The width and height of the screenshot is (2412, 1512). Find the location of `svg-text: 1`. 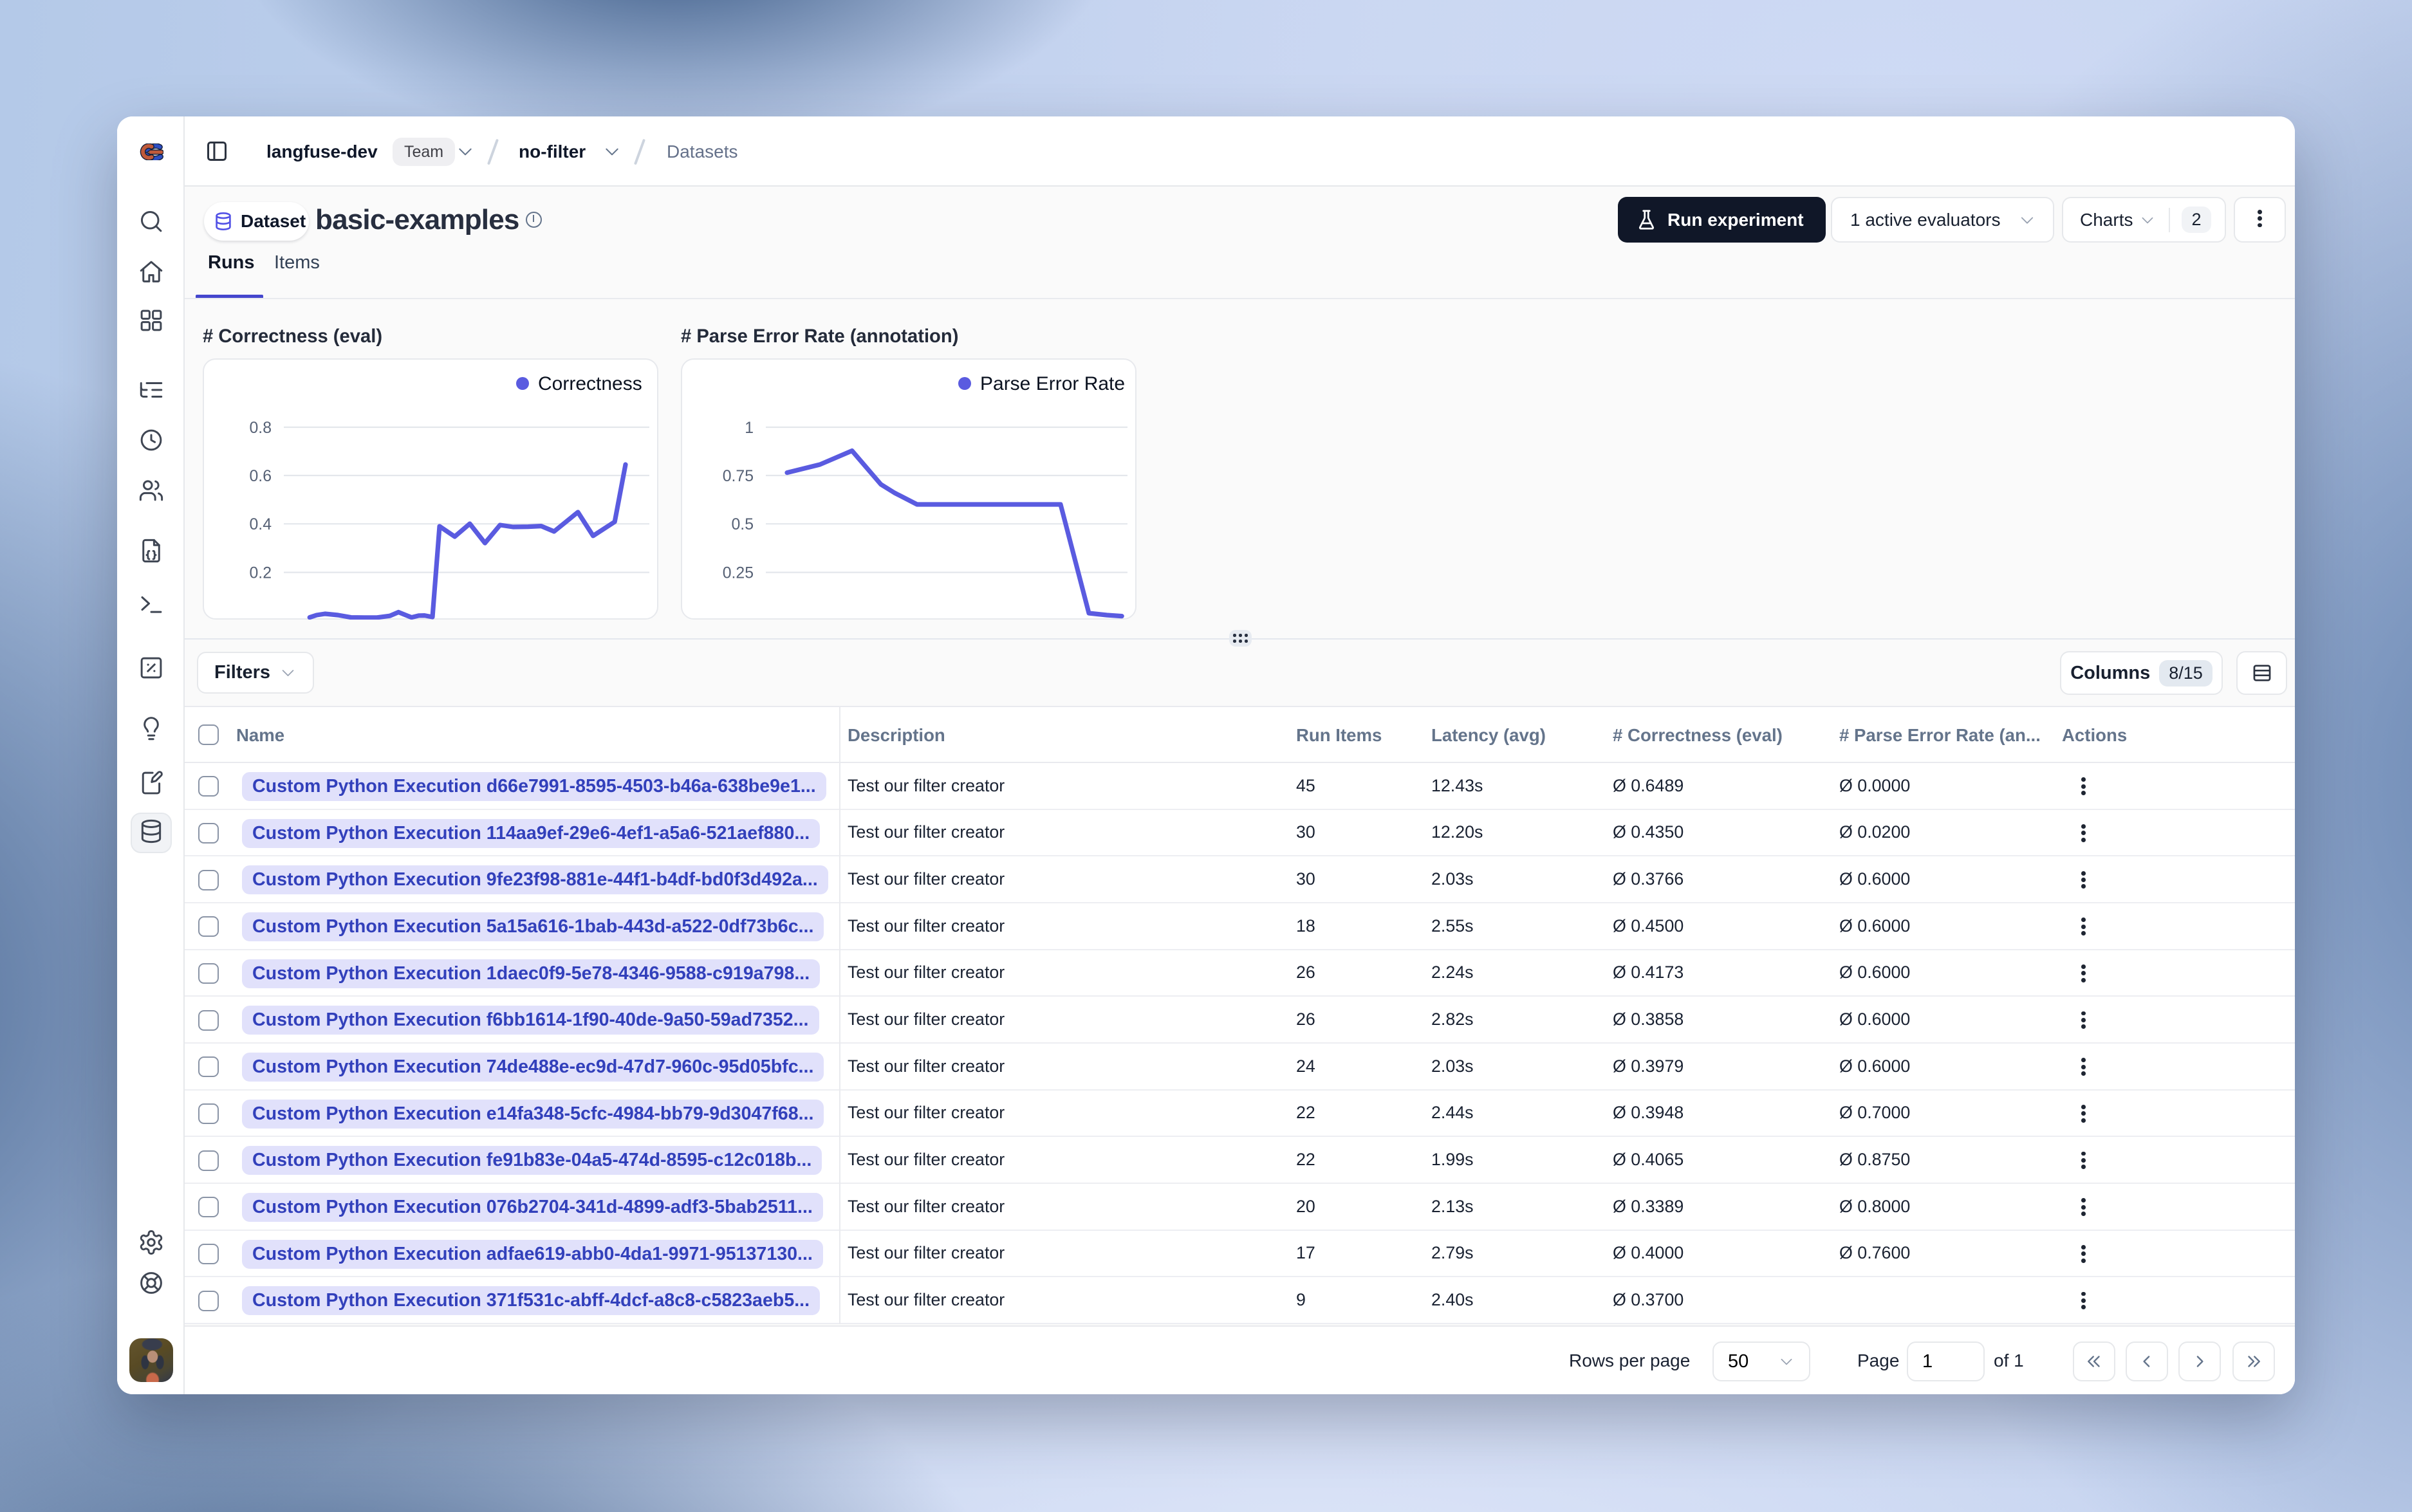

svg-text: 1 is located at coordinates (749, 428).